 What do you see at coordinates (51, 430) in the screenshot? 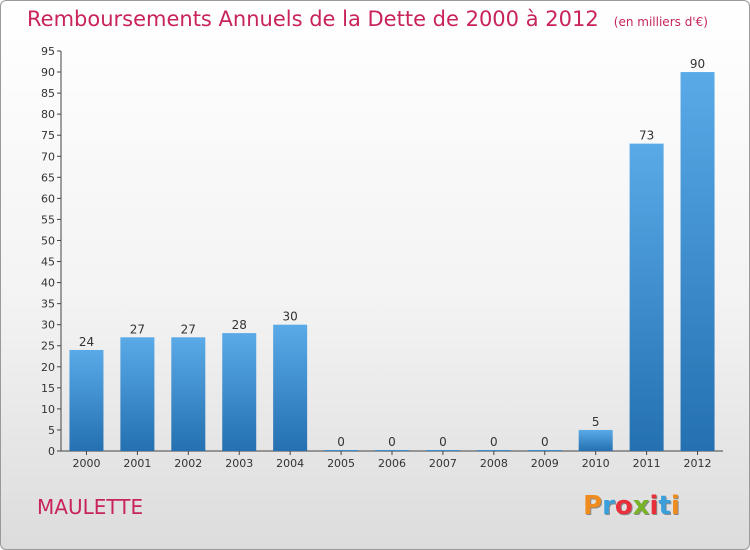
I see `y-tick-label: 5` at bounding box center [51, 430].